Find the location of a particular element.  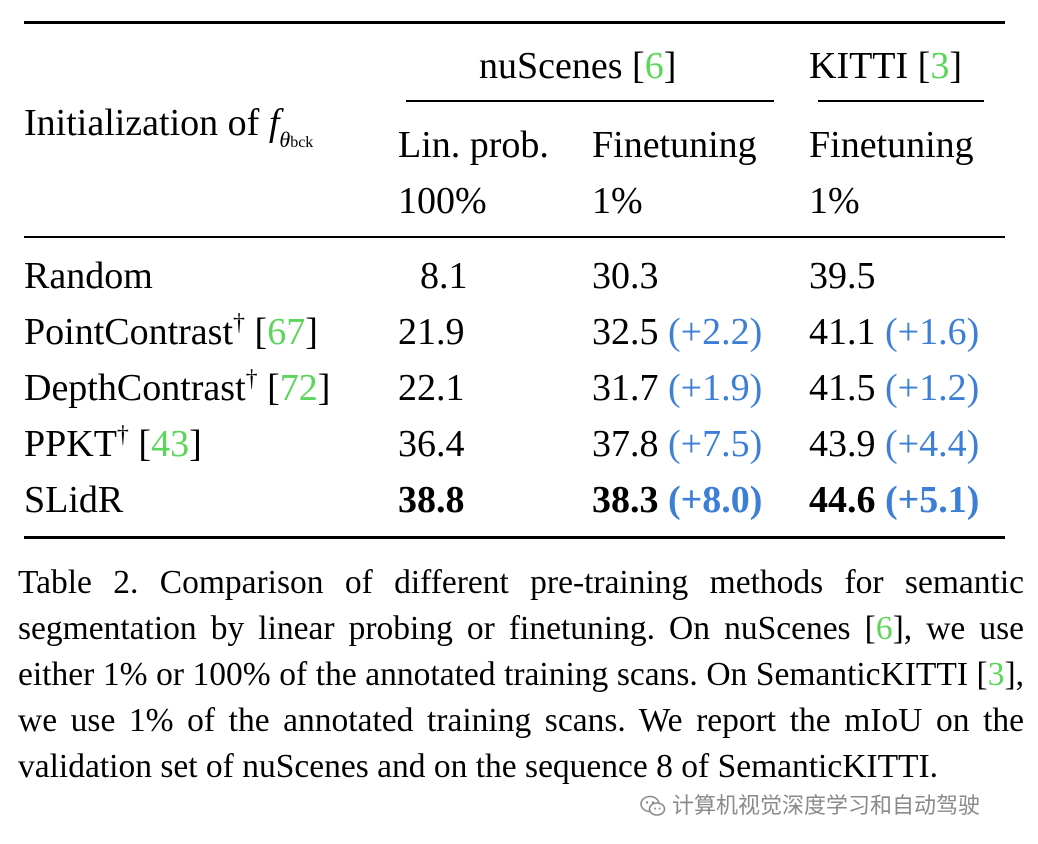

col-nu-finetune-subheader: 1% is located at coordinates (617, 201).